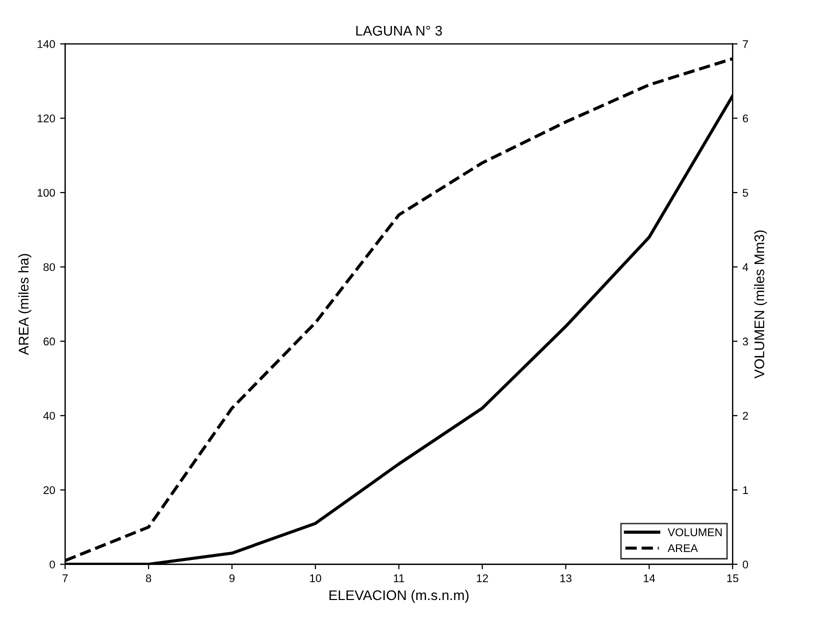 This screenshot has height=627, width=814. What do you see at coordinates (46, 44) in the screenshot?
I see `y-tick-label: 140` at bounding box center [46, 44].